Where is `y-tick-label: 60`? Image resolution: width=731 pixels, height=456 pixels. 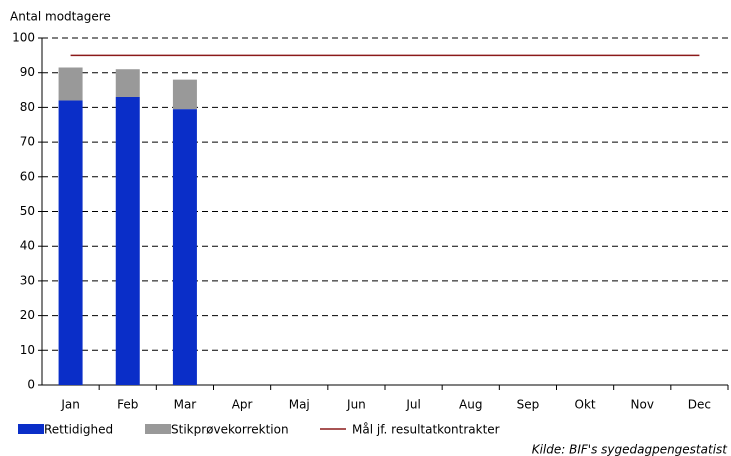
y-tick-label: 60 is located at coordinates (27, 176).